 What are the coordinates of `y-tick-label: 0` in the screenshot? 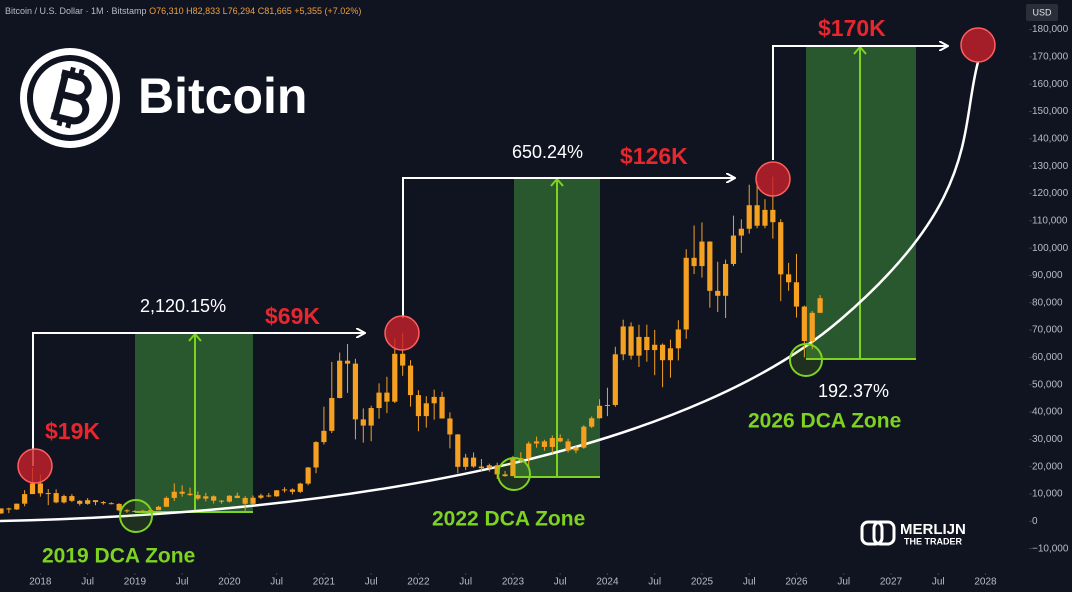 It's located at (1035, 521).